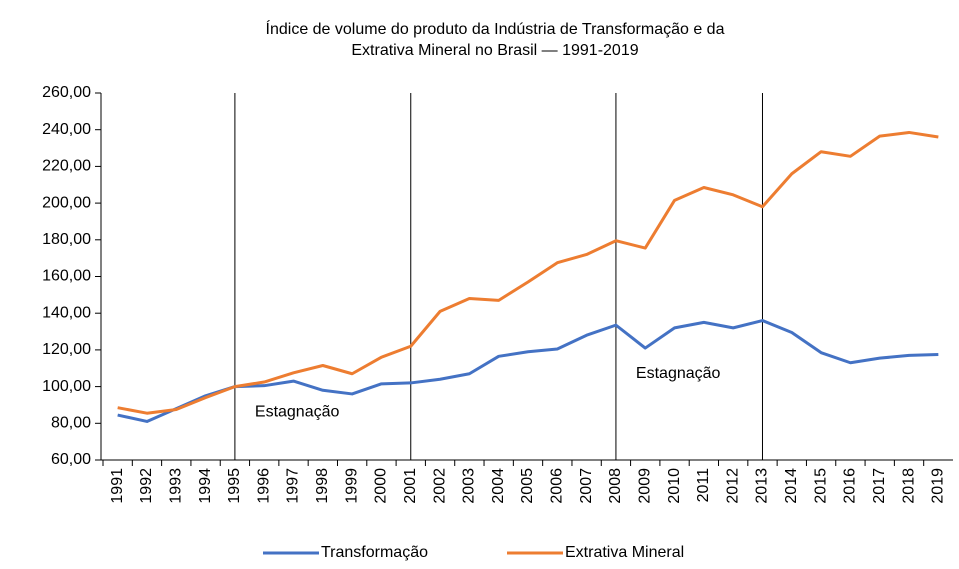  I want to click on y-tick-label: 60,00, so click(71, 459).